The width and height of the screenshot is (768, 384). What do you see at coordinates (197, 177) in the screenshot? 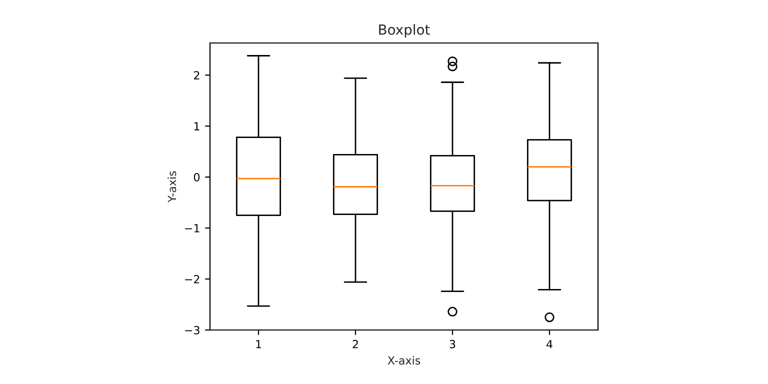
I see `y-tick-label: 0` at bounding box center [197, 177].